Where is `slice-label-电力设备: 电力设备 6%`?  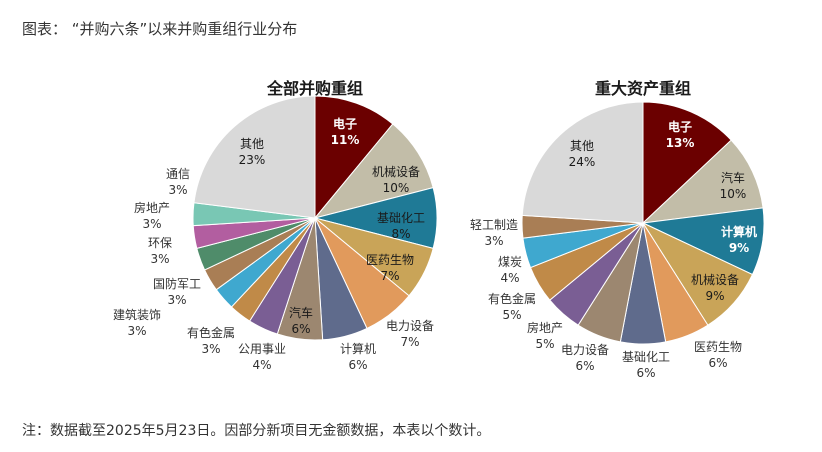 slice-label-电力设备: 电力设备 6% is located at coordinates (585, 358).